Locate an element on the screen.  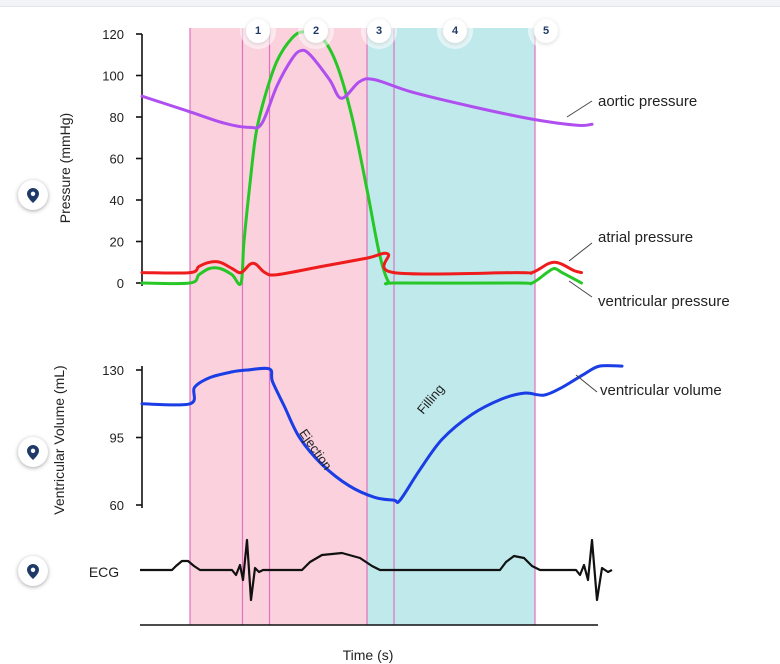
step-number: 3 is located at coordinates (379, 31).